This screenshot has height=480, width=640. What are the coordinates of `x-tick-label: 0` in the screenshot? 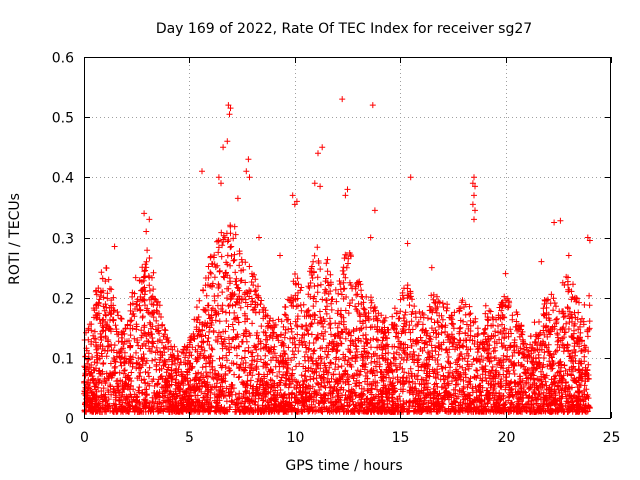 It's located at (84, 438).